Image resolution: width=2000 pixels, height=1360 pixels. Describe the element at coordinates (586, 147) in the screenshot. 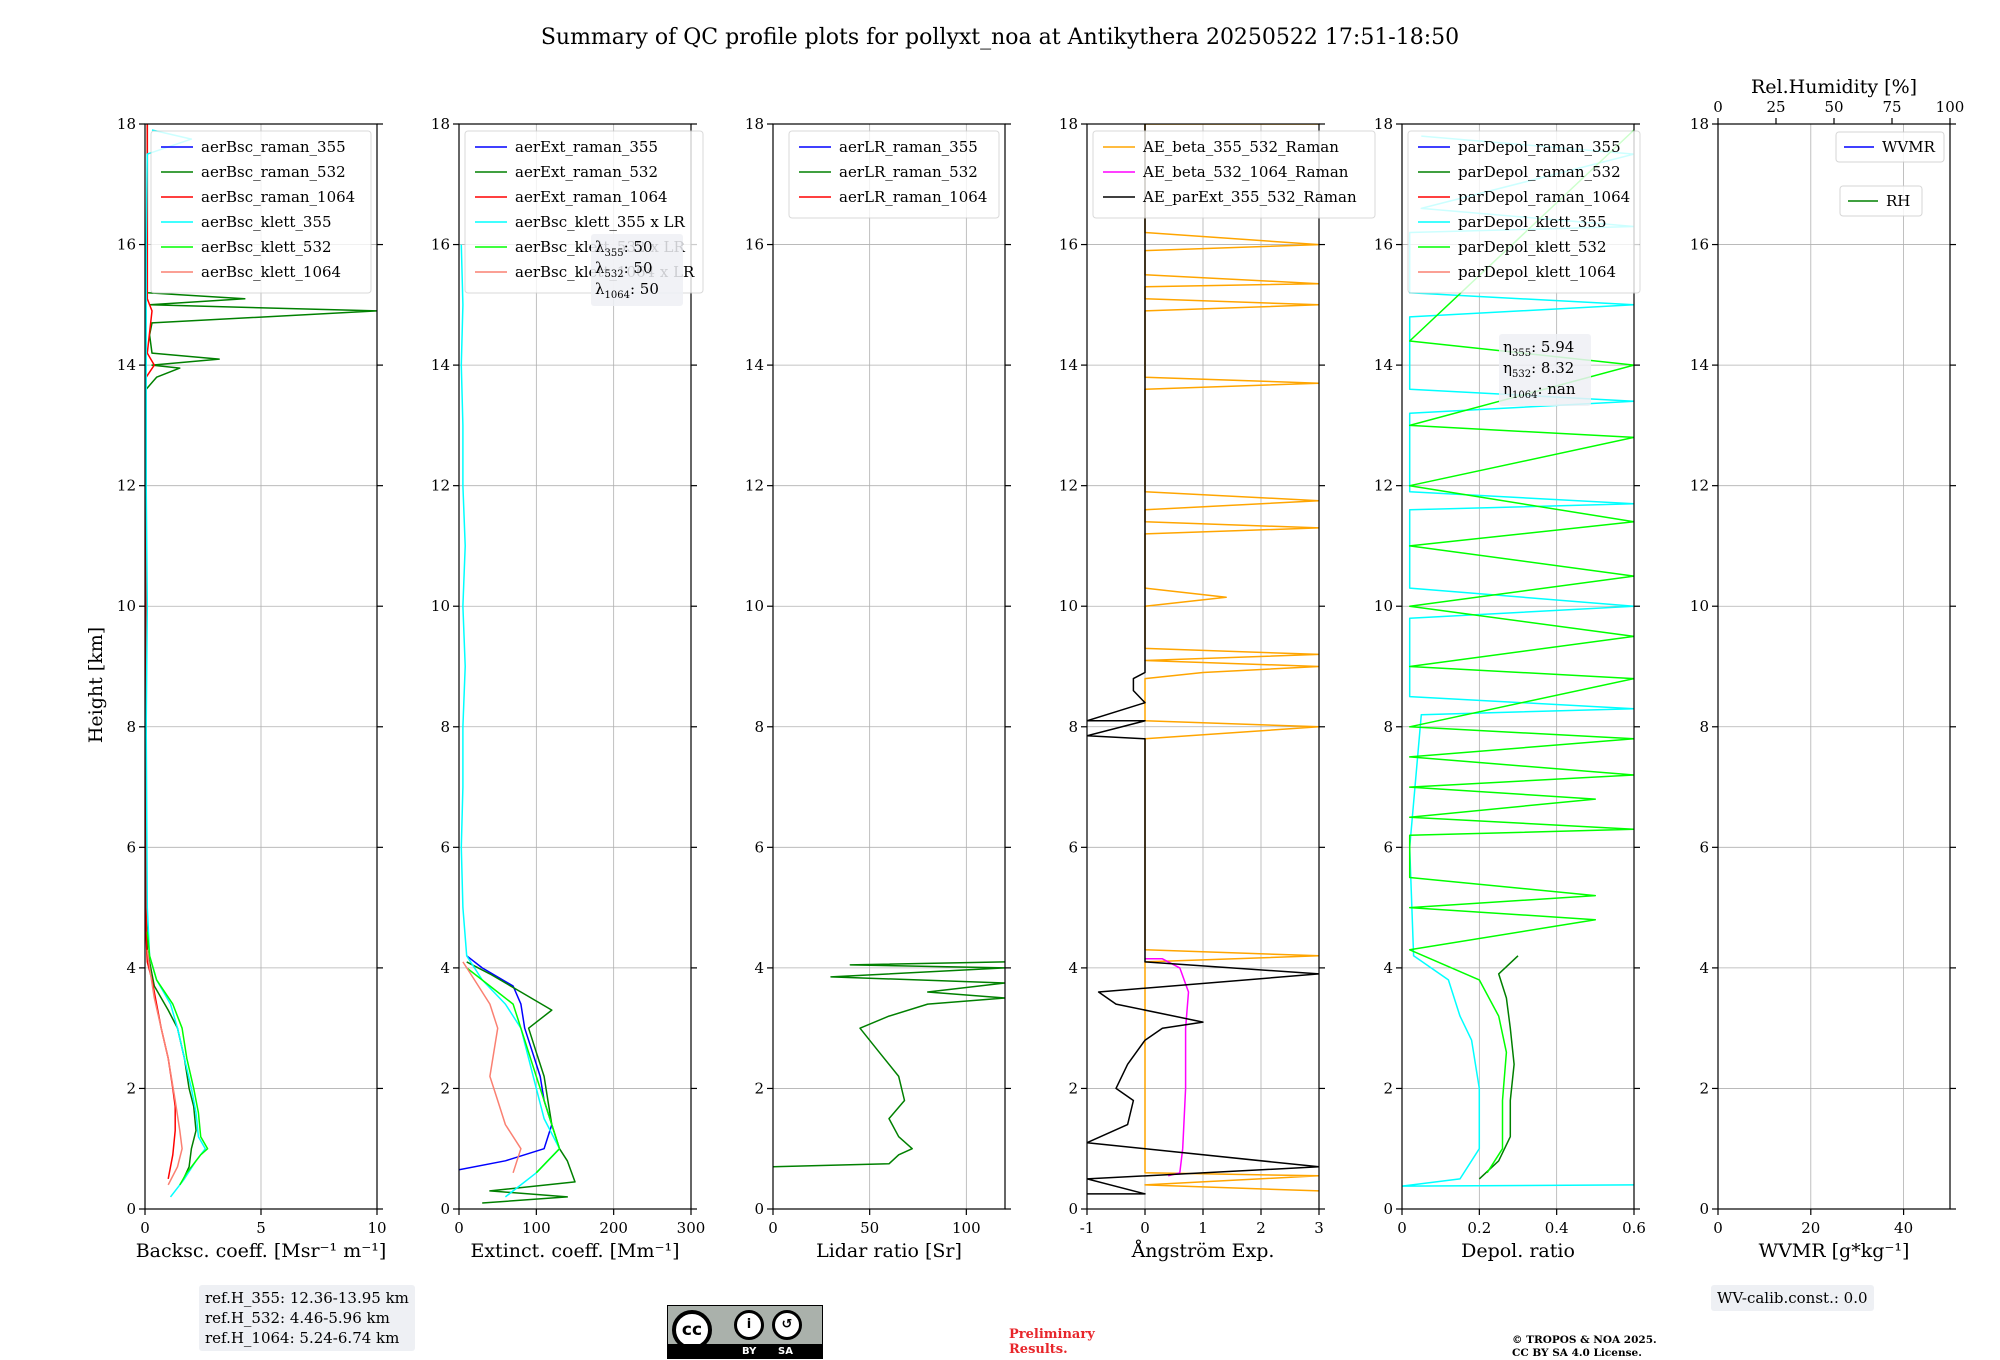

I see `legend-label: aerExt_raman_355` at that location.